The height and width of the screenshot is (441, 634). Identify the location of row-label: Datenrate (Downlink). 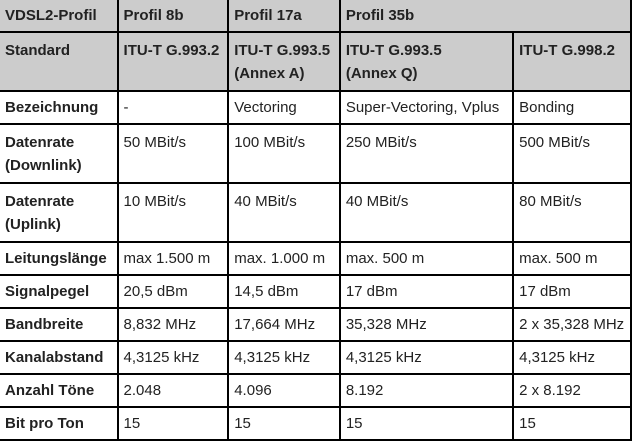
(59, 153).